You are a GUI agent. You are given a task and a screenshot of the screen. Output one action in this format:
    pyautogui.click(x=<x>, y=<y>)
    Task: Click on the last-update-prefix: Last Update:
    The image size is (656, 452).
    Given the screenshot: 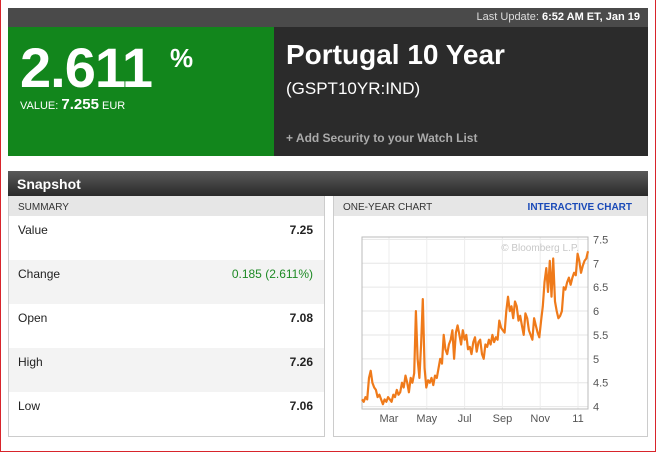 What is the action you would take?
    pyautogui.click(x=507, y=17)
    